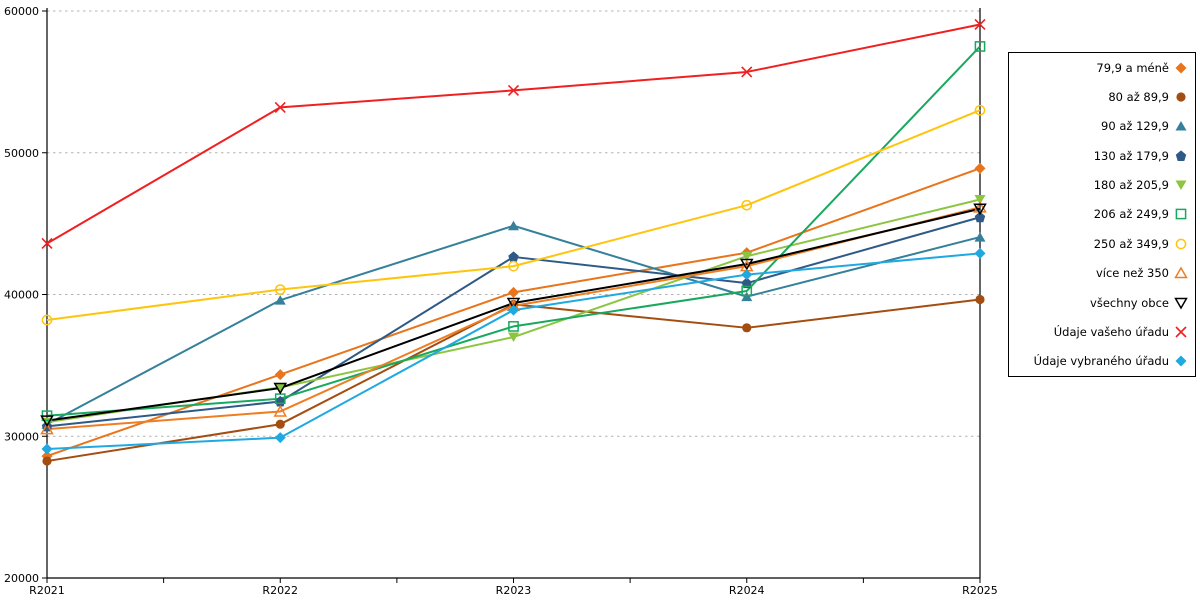  I want to click on y-tick-label: 20000, so click(21, 578).